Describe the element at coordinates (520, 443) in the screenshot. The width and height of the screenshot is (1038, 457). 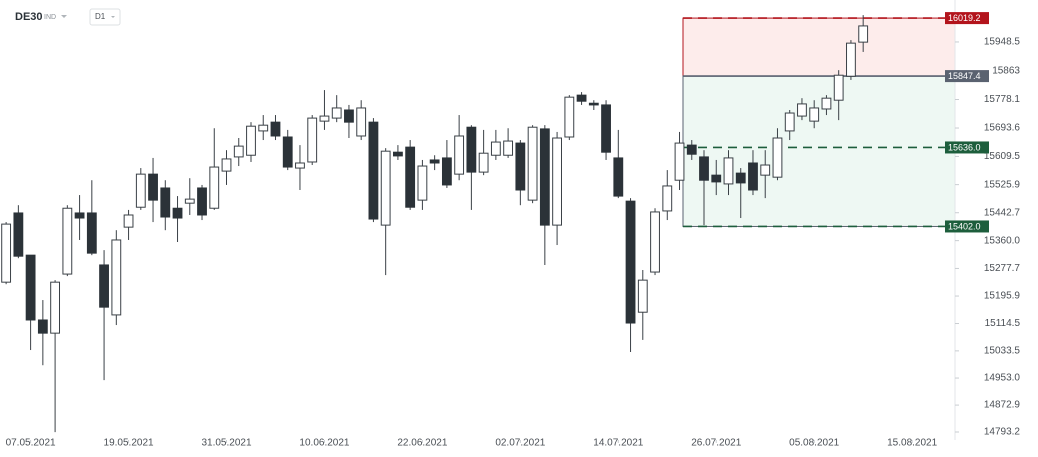
I see `x-tick-label: 02.07.2021` at that location.